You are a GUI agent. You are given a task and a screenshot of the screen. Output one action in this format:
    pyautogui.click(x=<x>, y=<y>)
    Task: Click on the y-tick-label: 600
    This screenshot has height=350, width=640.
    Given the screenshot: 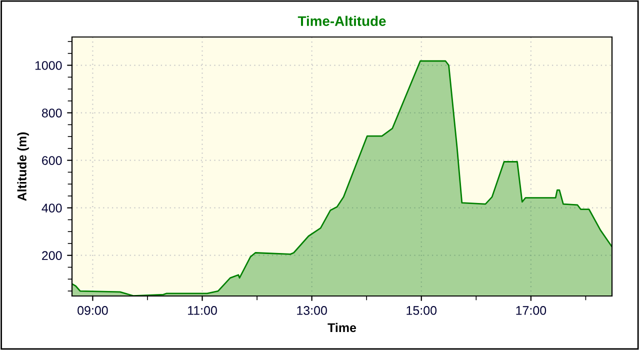 What is the action you would take?
    pyautogui.click(x=52, y=160)
    